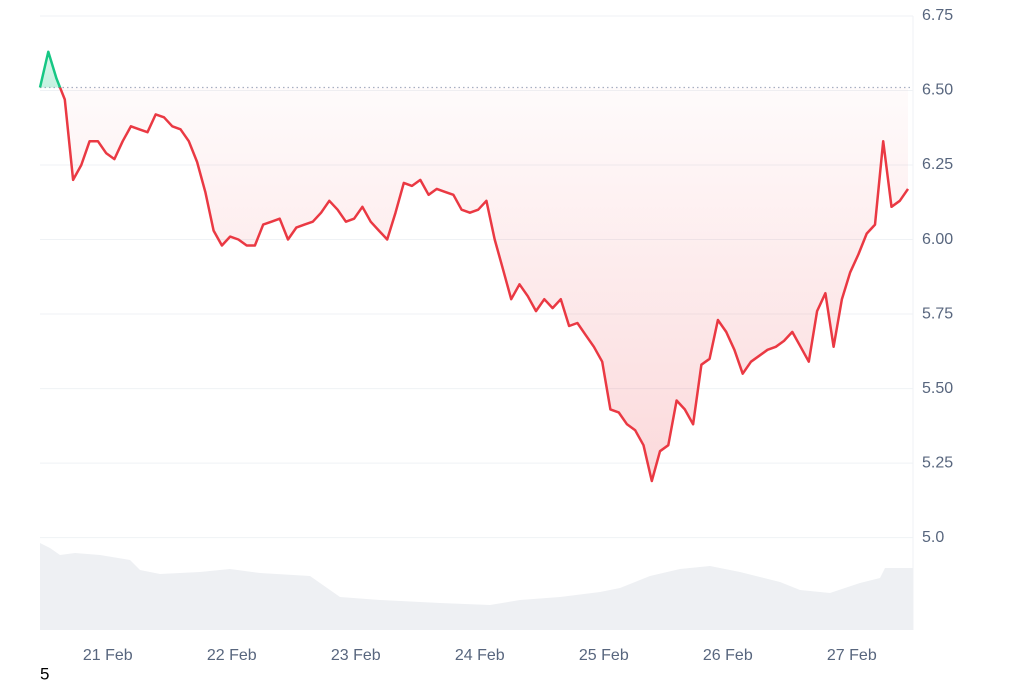  Describe the element at coordinates (232, 655) in the screenshot. I see `x-tick-label: 22 Feb` at that location.